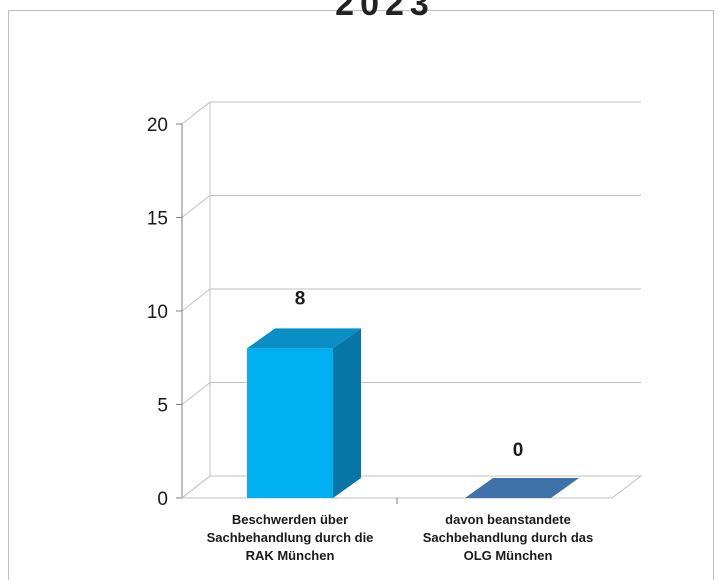 The height and width of the screenshot is (580, 718). What do you see at coordinates (157, 125) in the screenshot?
I see `y-tick-label-20: 20` at bounding box center [157, 125].